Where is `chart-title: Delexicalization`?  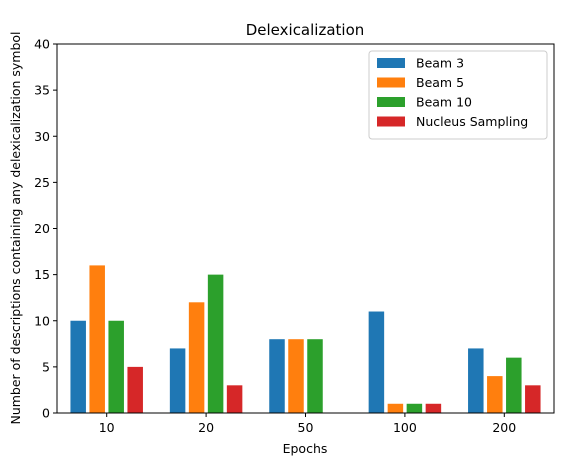 chart-title: Delexicalization is located at coordinates (305, 30).